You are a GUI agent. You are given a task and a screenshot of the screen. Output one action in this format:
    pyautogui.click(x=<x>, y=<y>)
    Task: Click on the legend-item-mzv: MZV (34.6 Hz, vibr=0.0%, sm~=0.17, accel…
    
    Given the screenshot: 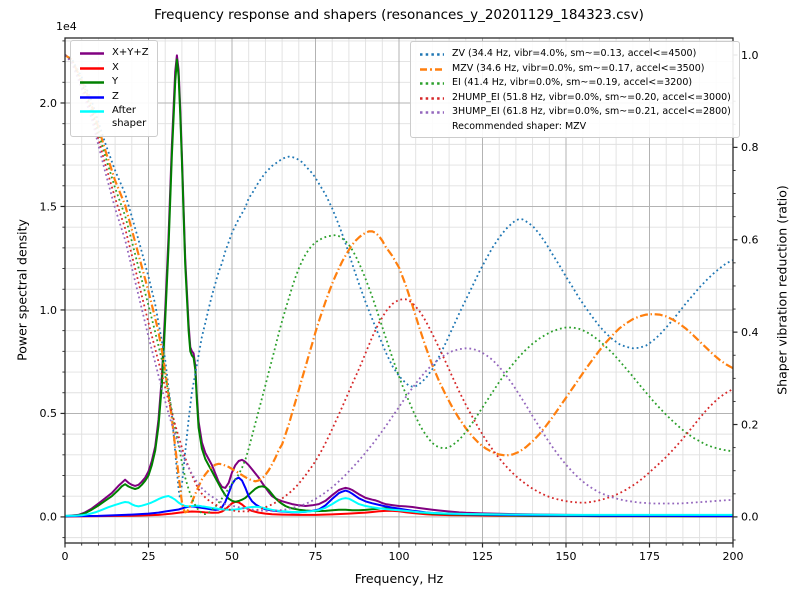 What is the action you would take?
    pyautogui.click(x=575, y=69)
    